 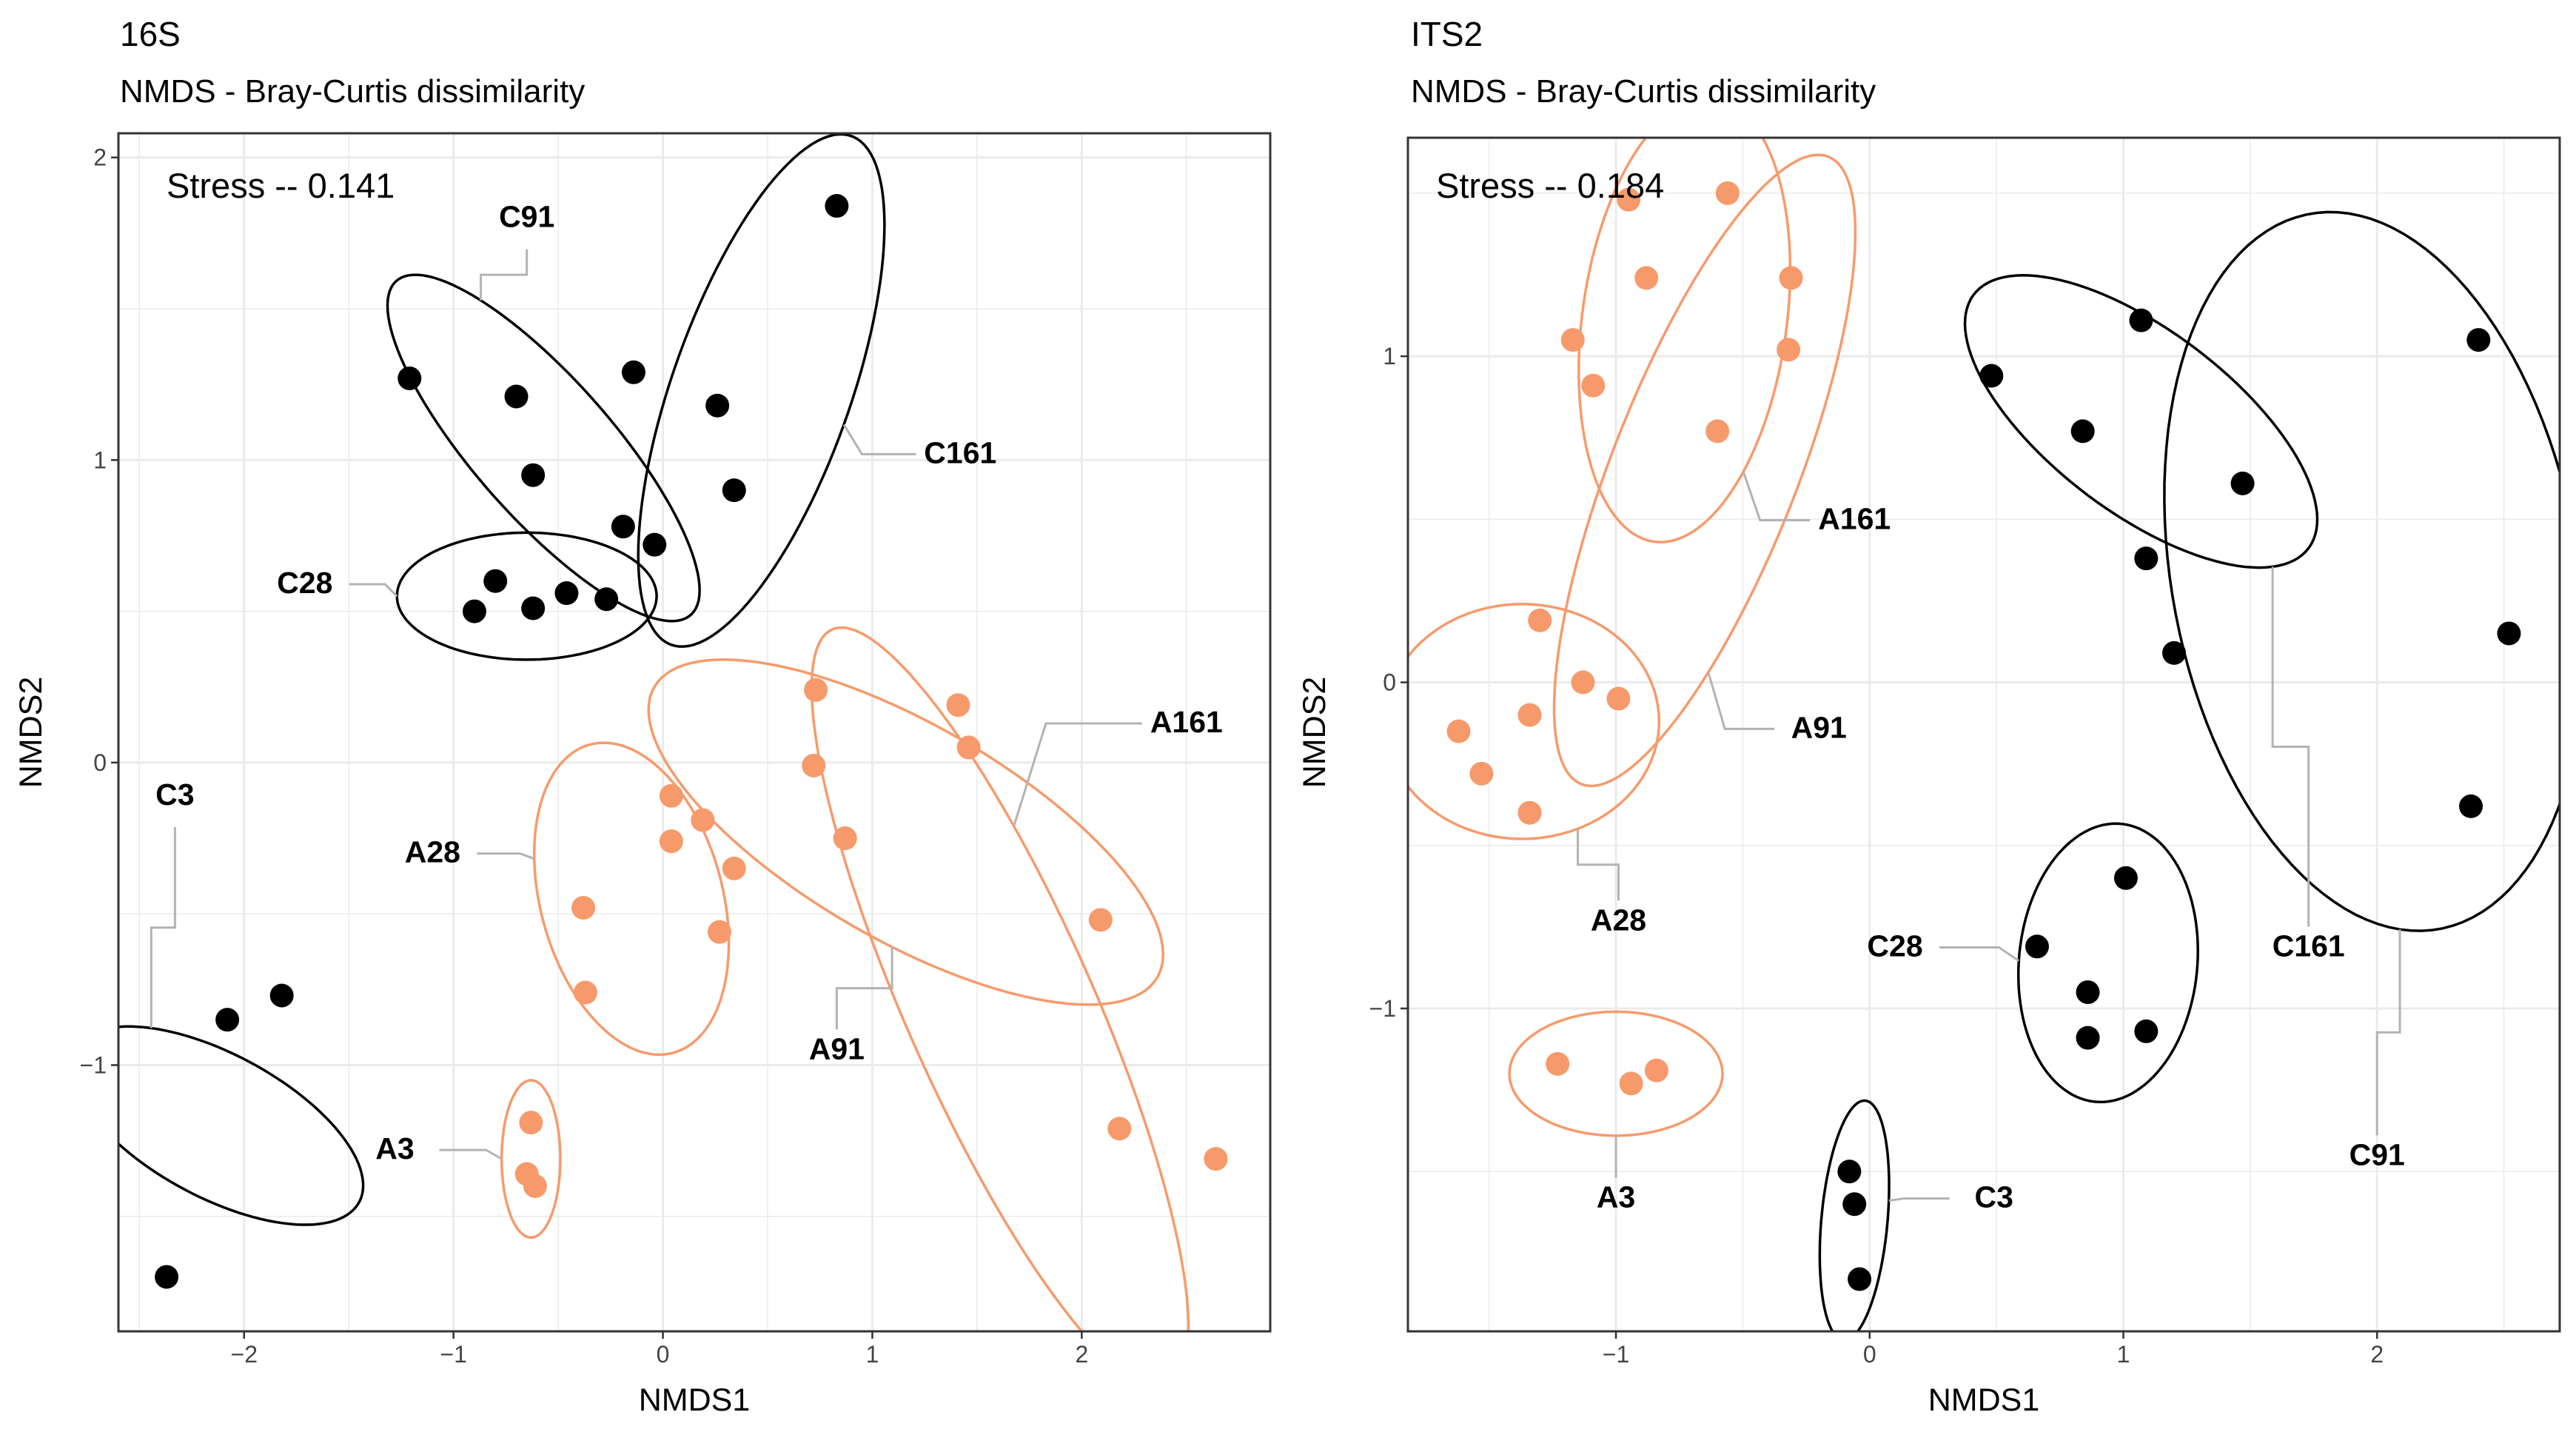 What do you see at coordinates (2377, 1354) in the screenshot?
I see `x-tick-label: 2` at bounding box center [2377, 1354].